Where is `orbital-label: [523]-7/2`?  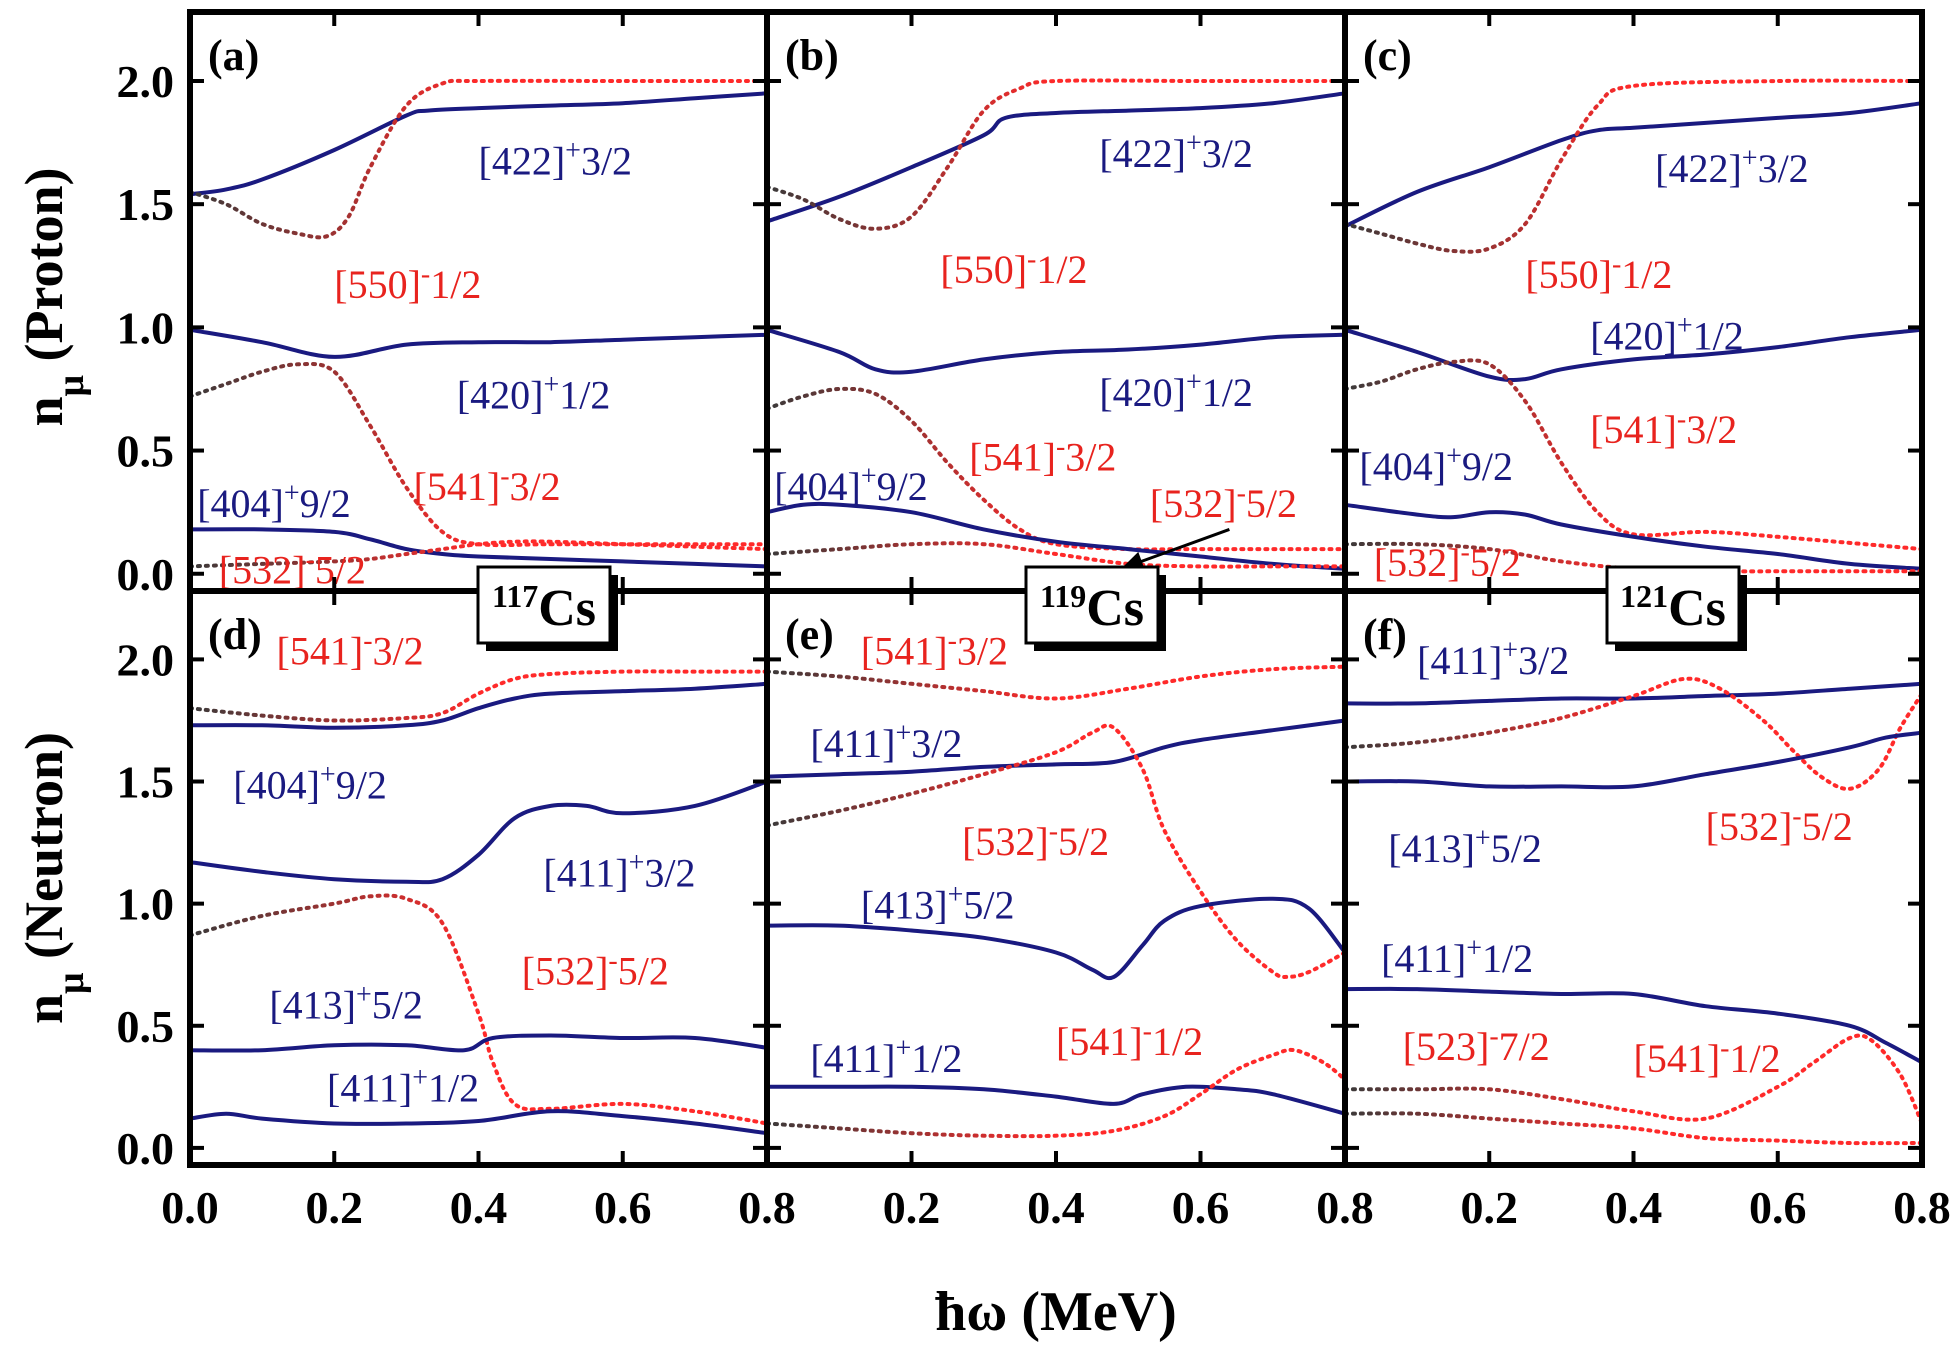 orbital-label: [523]-7/2 is located at coordinates (1476, 1044).